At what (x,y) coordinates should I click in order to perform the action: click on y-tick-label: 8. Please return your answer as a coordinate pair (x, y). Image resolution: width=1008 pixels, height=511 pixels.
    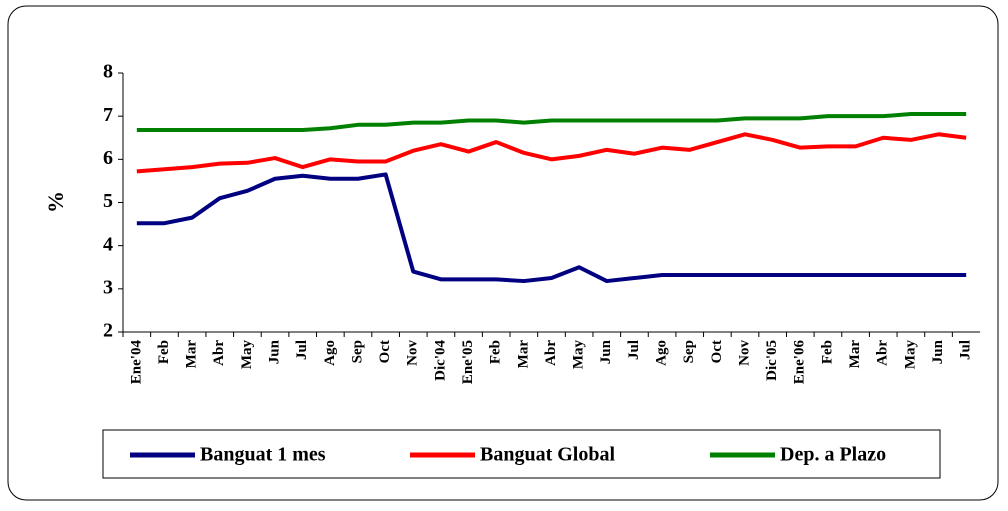
    Looking at the image, I should click on (108, 72).